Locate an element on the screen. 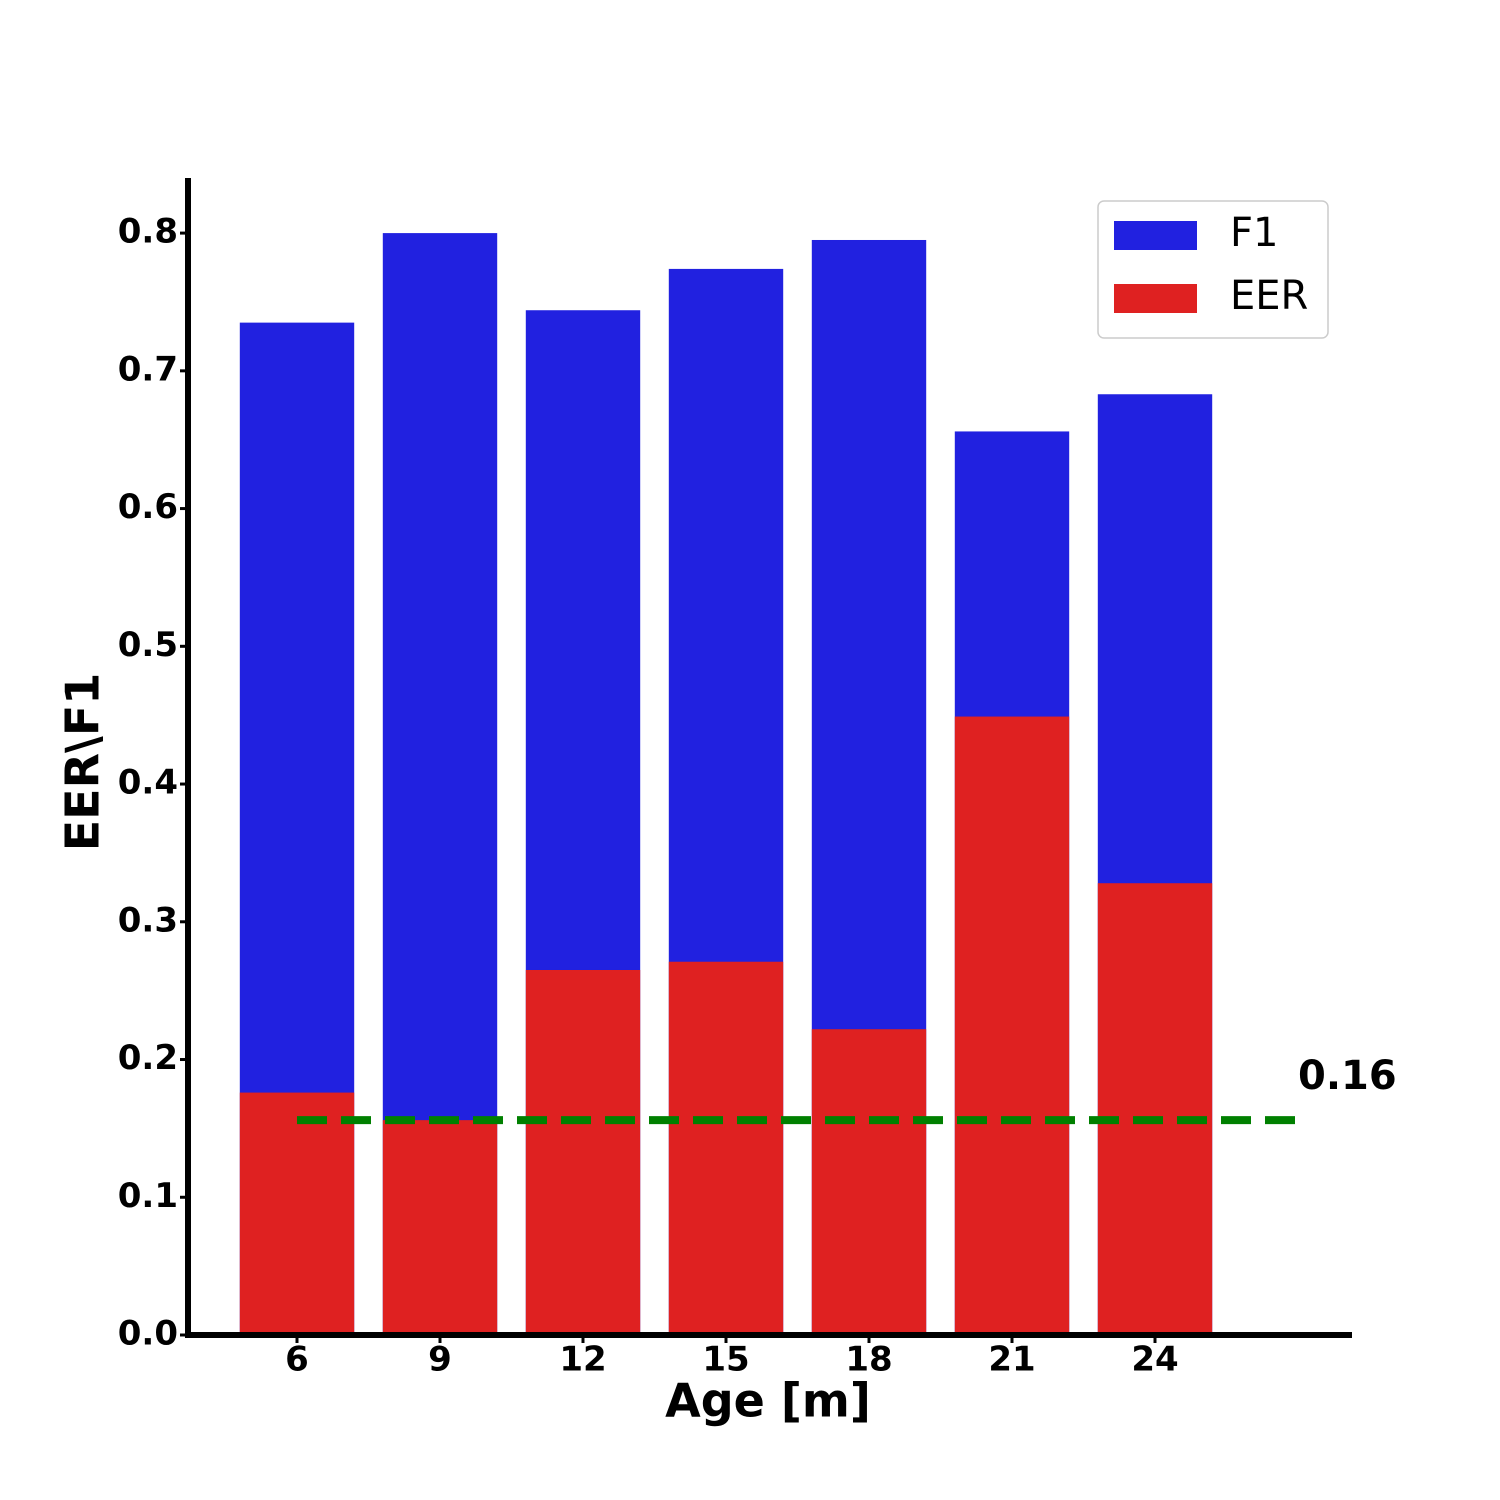 Image resolution: width=1500 pixels, height=1500 pixels. reference-label: 0.16 is located at coordinates (1347, 1076).